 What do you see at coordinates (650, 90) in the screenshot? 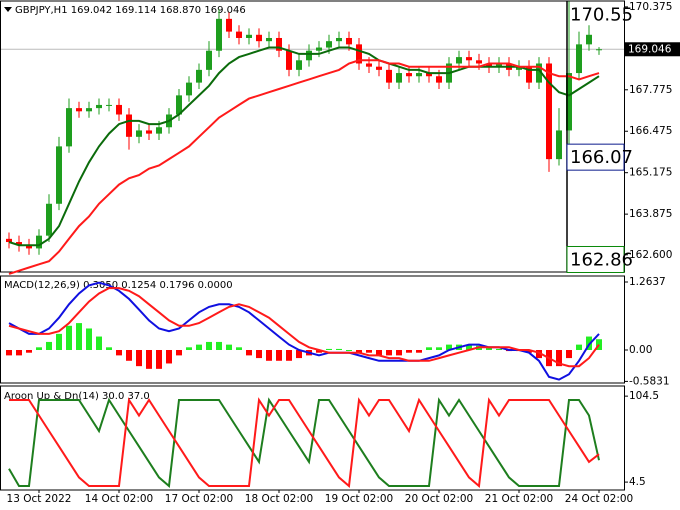
I see `y-tick-label: 167.775` at bounding box center [650, 90].